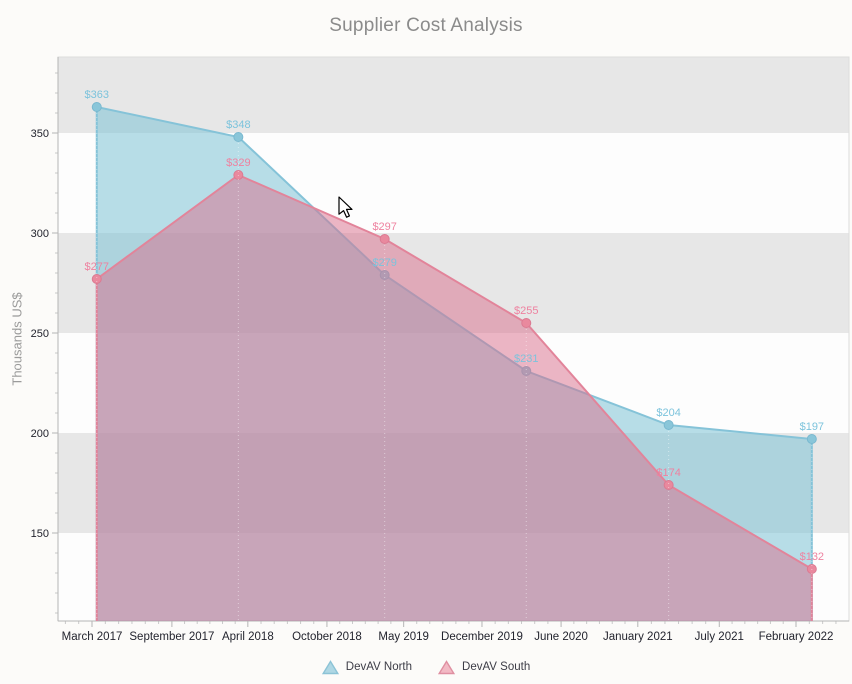  I want to click on x-tick-label: June 2020, so click(561, 637).